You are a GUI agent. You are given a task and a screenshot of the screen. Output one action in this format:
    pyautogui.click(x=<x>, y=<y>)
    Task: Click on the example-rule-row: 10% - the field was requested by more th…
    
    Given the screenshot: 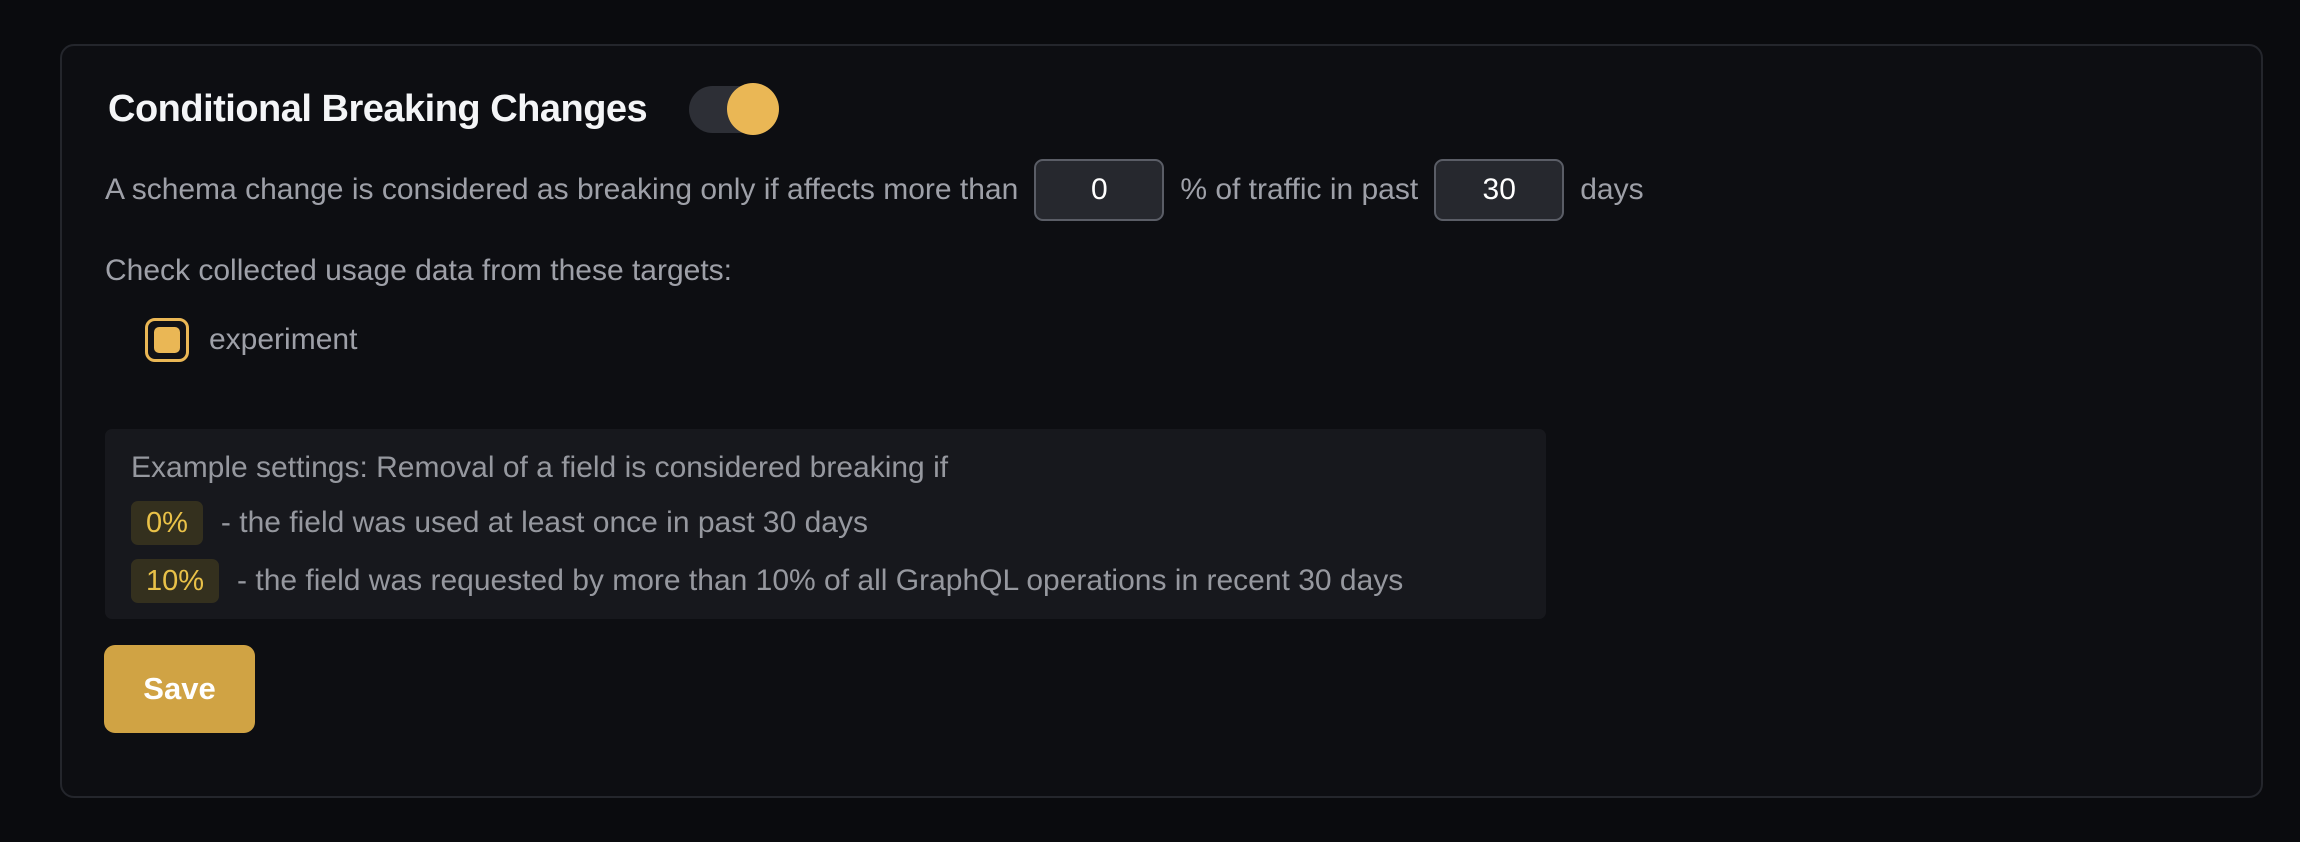 What is the action you would take?
    pyautogui.click(x=825, y=581)
    